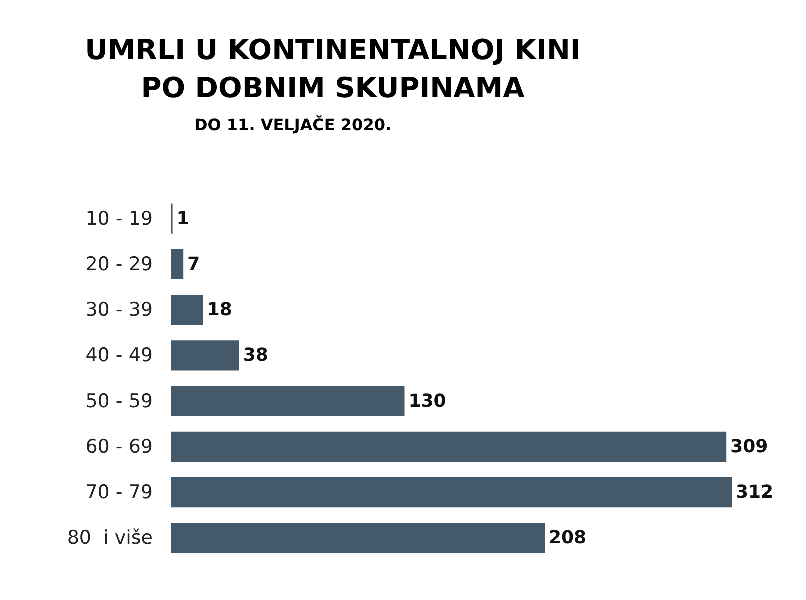 This screenshot has height=600, width=806. Describe the element at coordinates (119, 493) in the screenshot. I see `y-tick-label: 70 - 79` at that location.